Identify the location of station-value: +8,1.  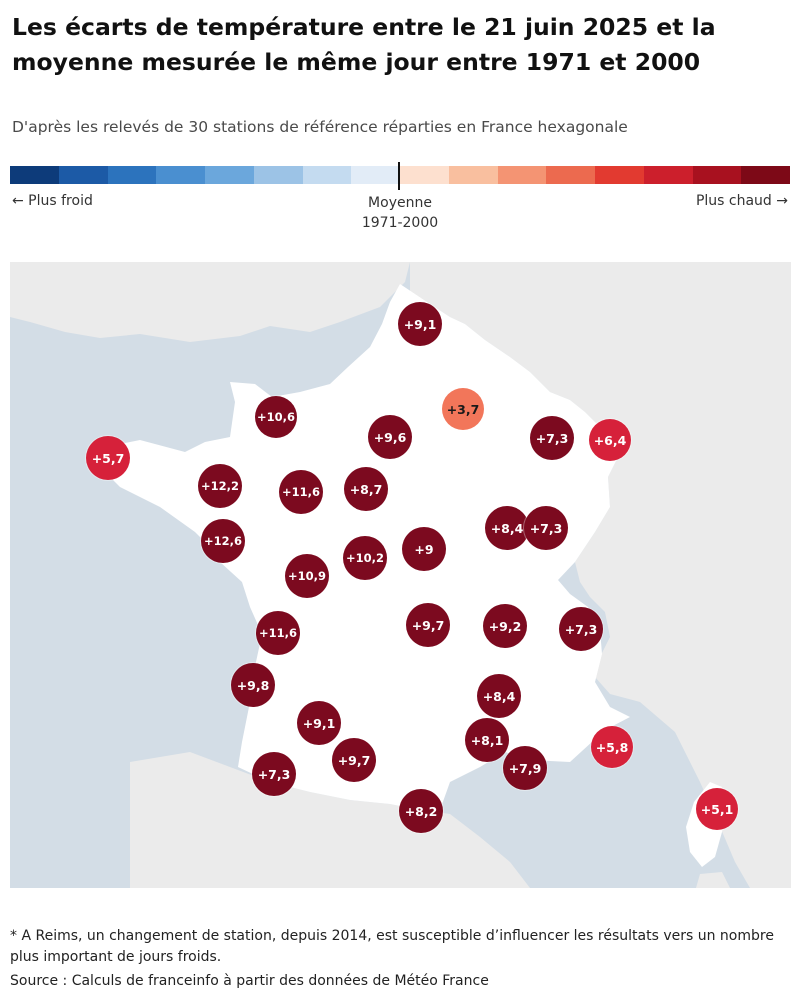
(487, 740).